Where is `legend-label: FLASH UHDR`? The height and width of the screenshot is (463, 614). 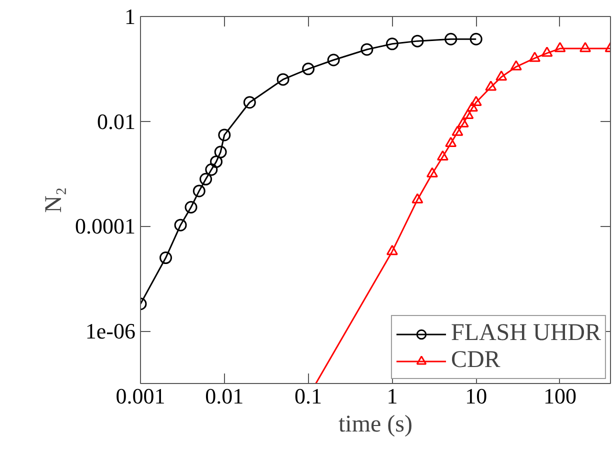
legend-label: FLASH UHDR is located at coordinates (525, 333).